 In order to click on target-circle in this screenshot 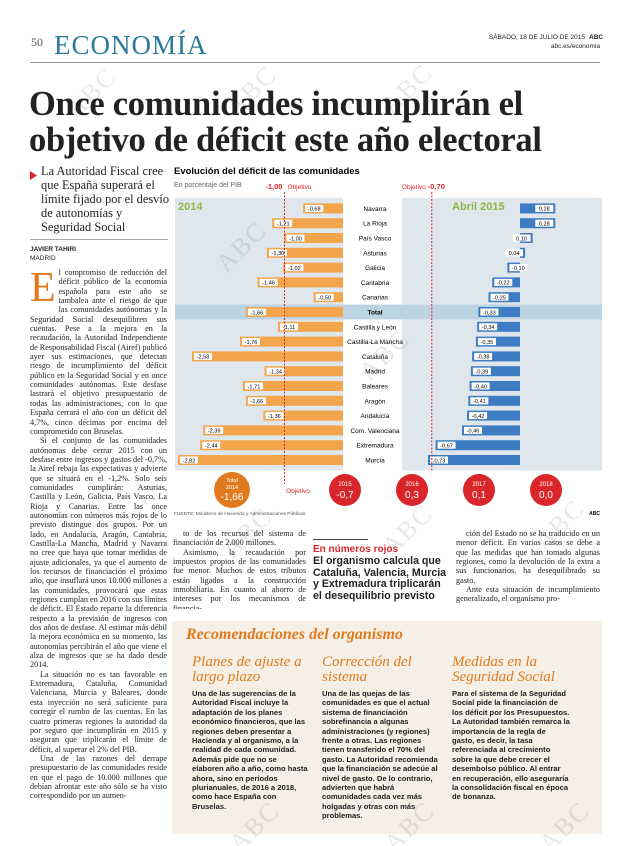, I will do `click(345, 490)`.